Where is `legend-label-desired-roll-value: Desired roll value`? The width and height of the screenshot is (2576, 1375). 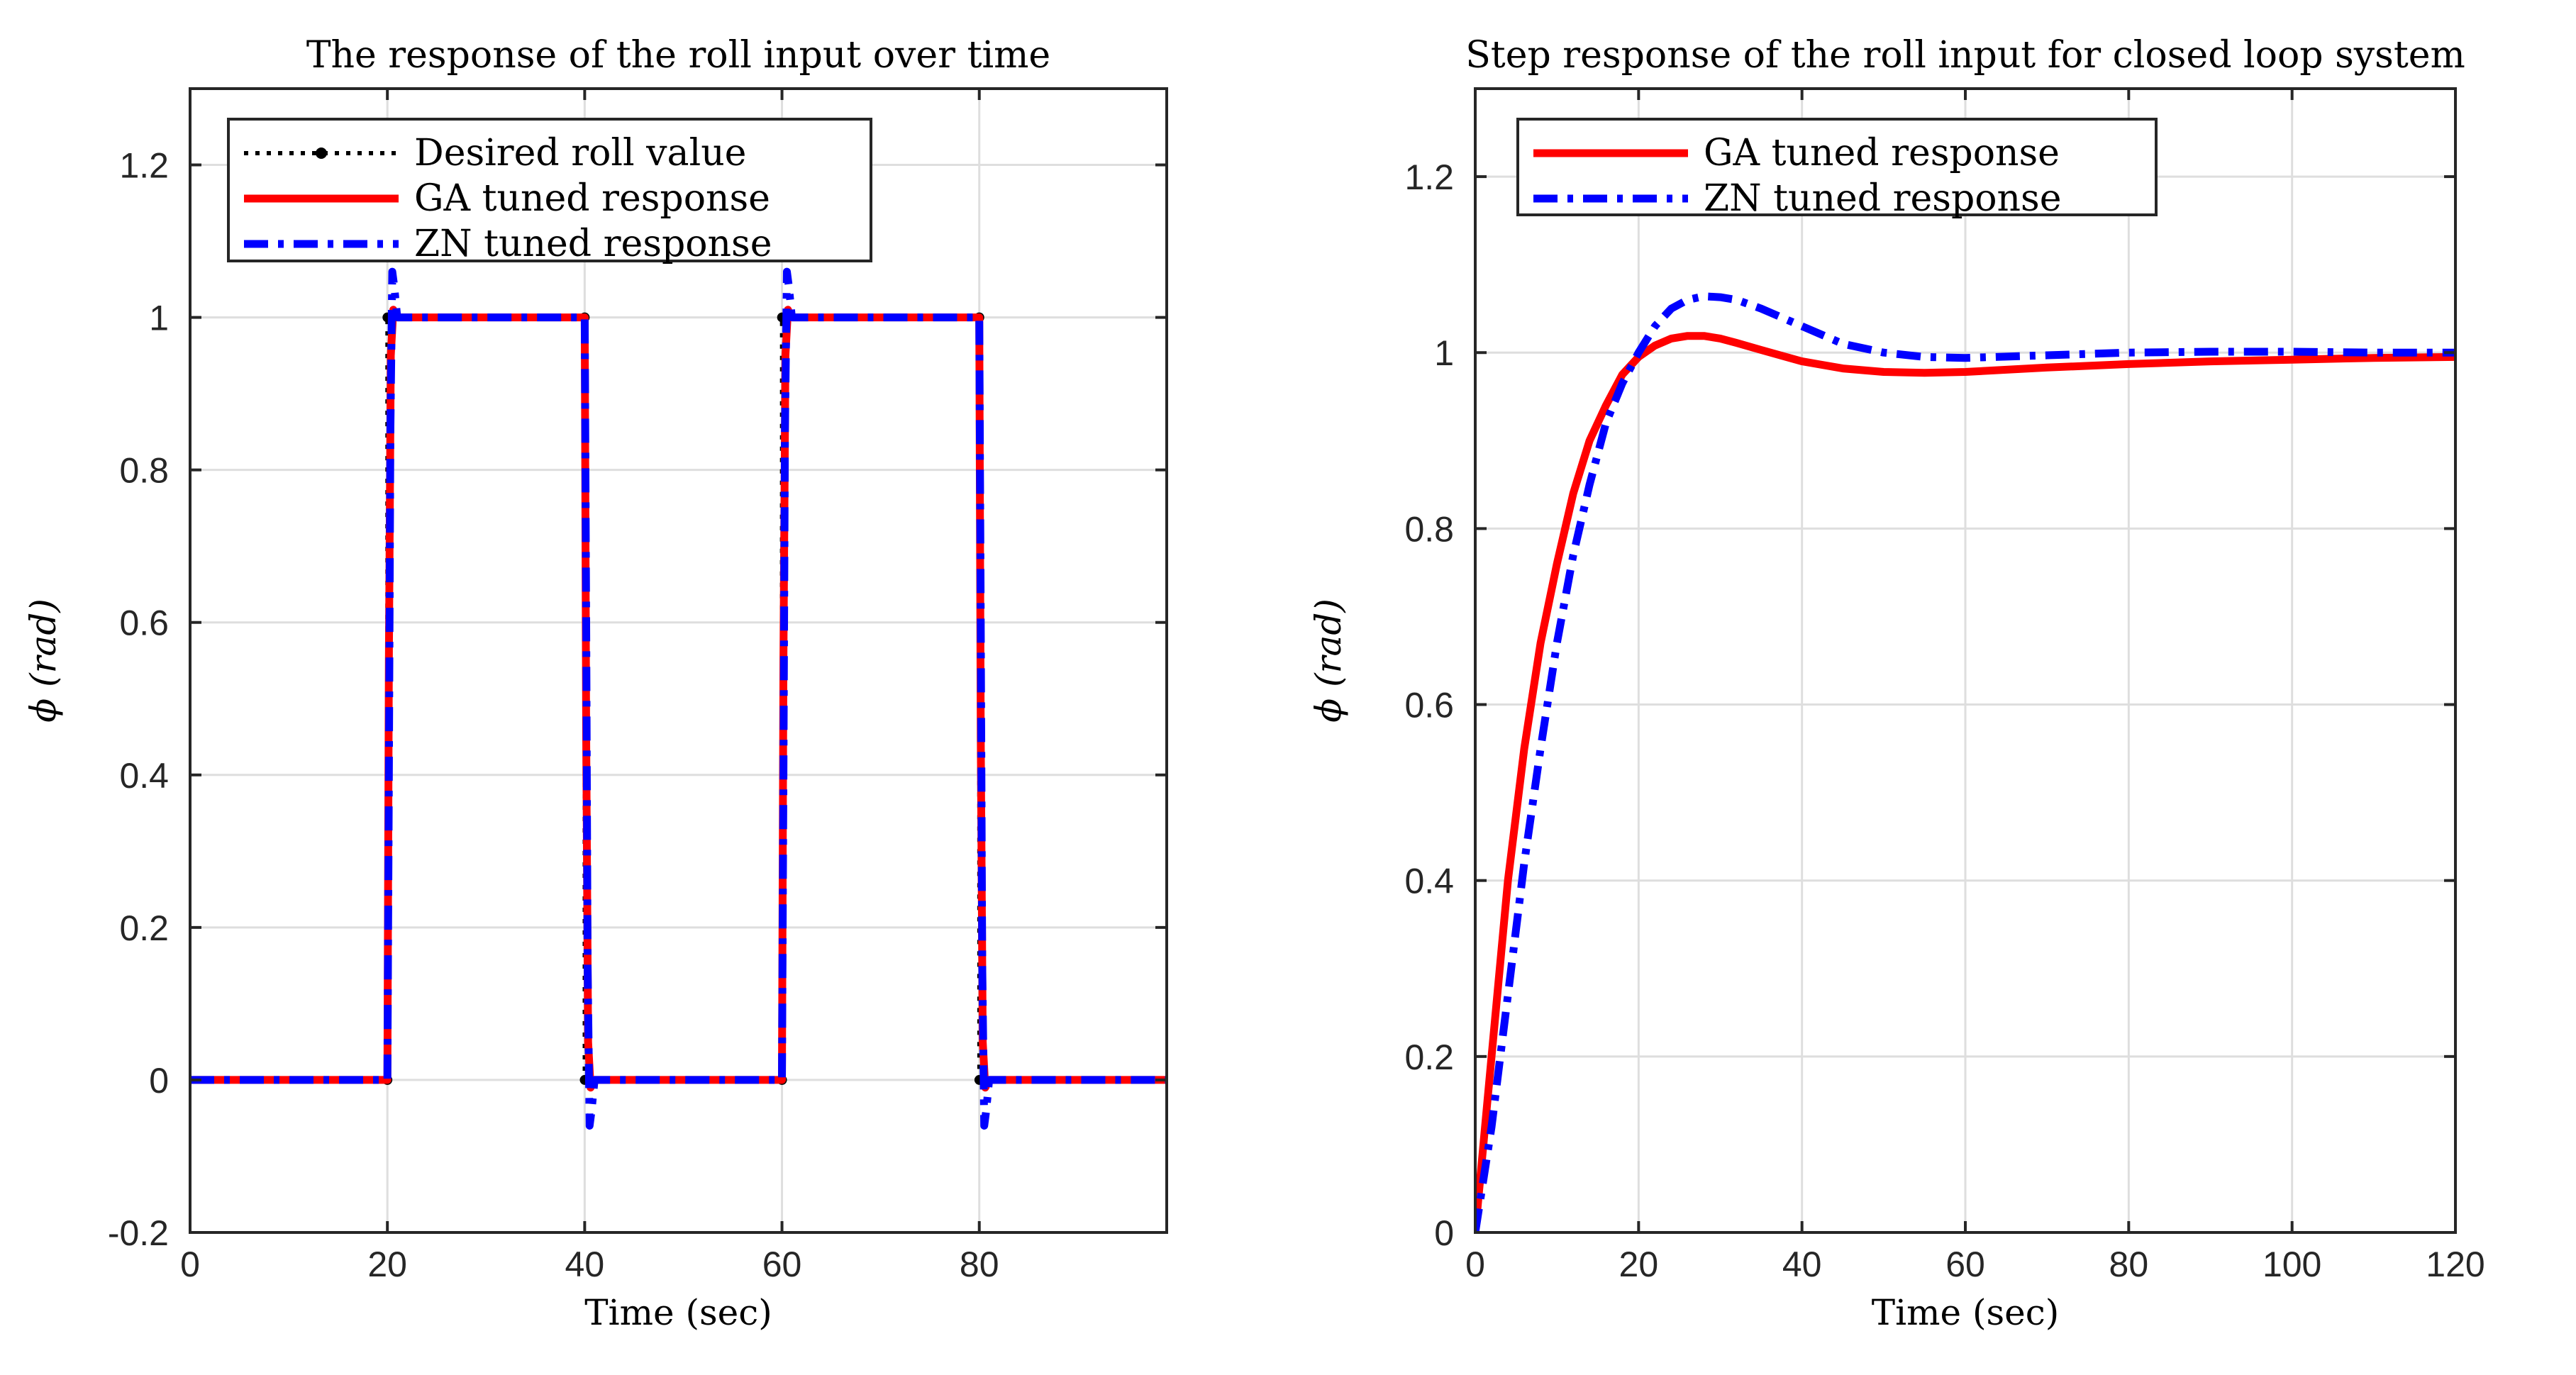 legend-label-desired-roll-value: Desired roll value is located at coordinates (580, 153).